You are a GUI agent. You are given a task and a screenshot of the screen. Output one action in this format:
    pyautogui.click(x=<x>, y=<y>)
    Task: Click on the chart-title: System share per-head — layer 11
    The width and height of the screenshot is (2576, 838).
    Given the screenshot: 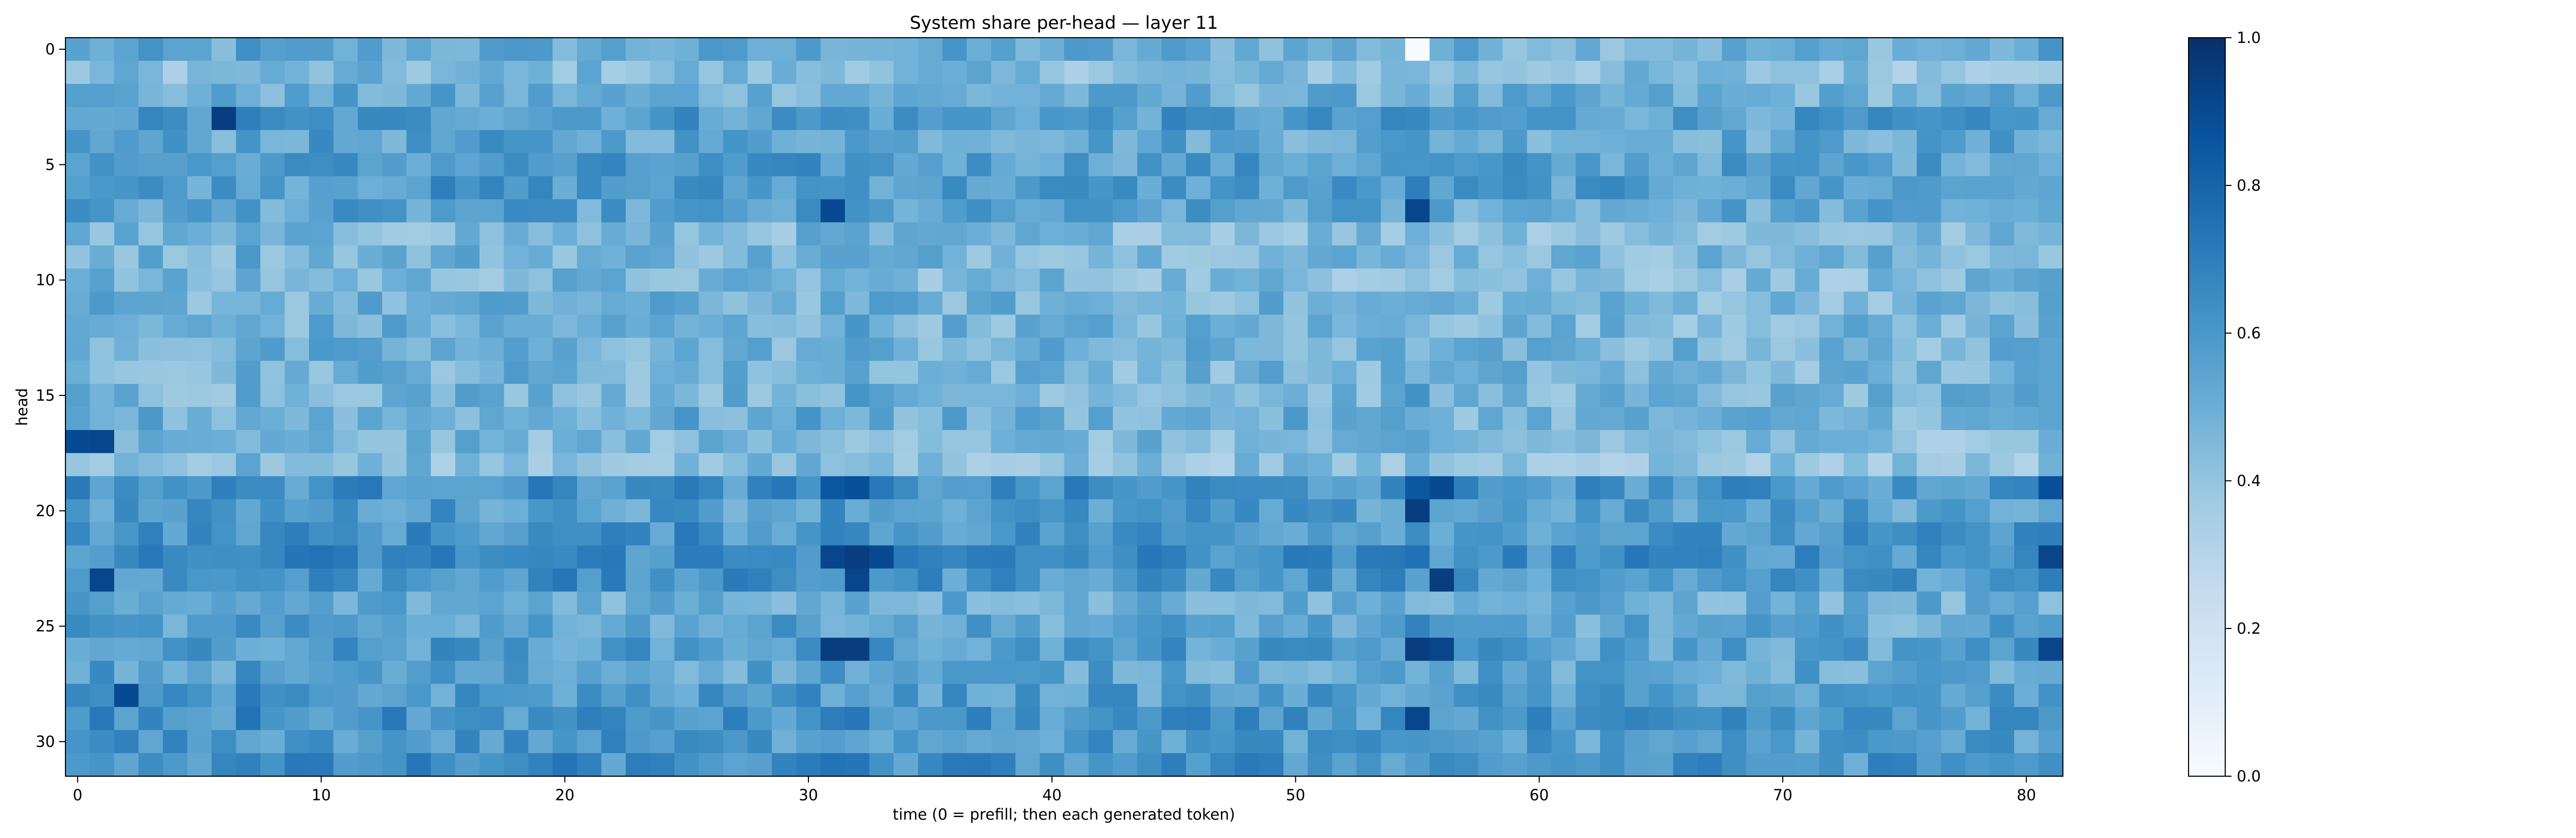 What is the action you would take?
    pyautogui.click(x=1063, y=23)
    